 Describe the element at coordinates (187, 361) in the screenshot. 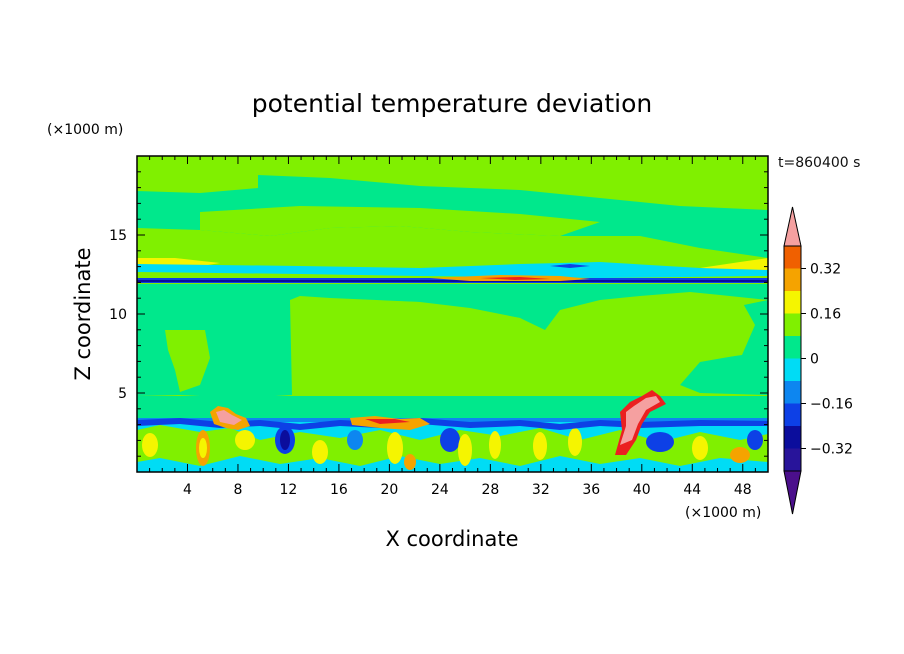

I see `field-mid-blob-a` at that location.